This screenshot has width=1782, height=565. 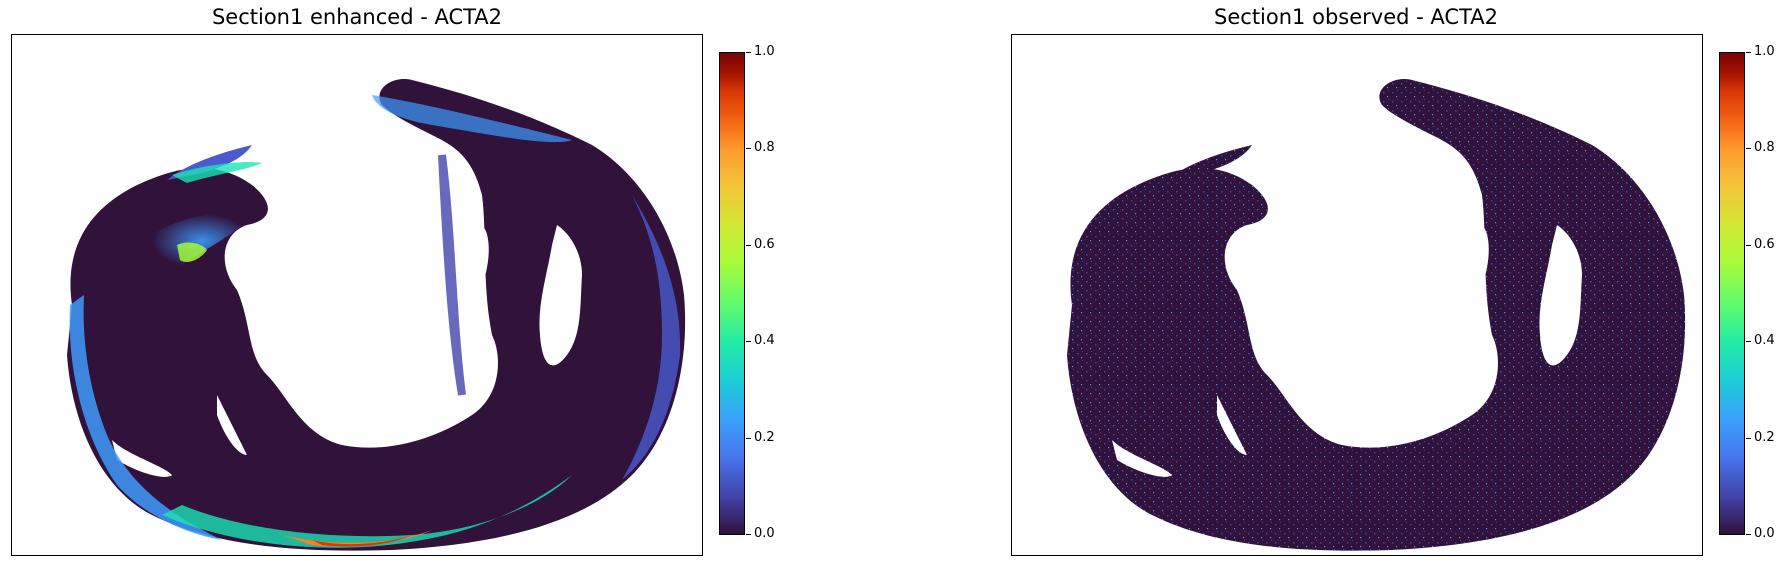 I want to click on panel-title: Section1 enhanced - ACTA2, so click(x=357, y=17).